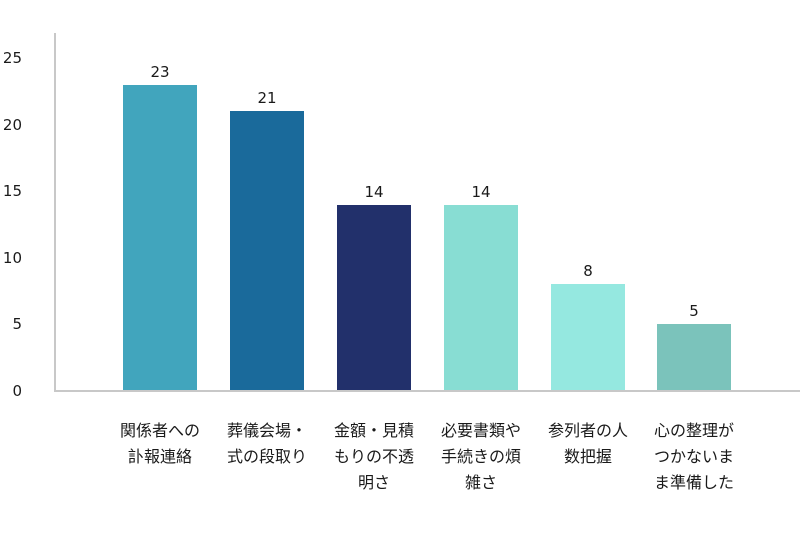 This screenshot has height=556, width=800. I want to click on x-tick-label-line: つかないま, so click(693, 456).